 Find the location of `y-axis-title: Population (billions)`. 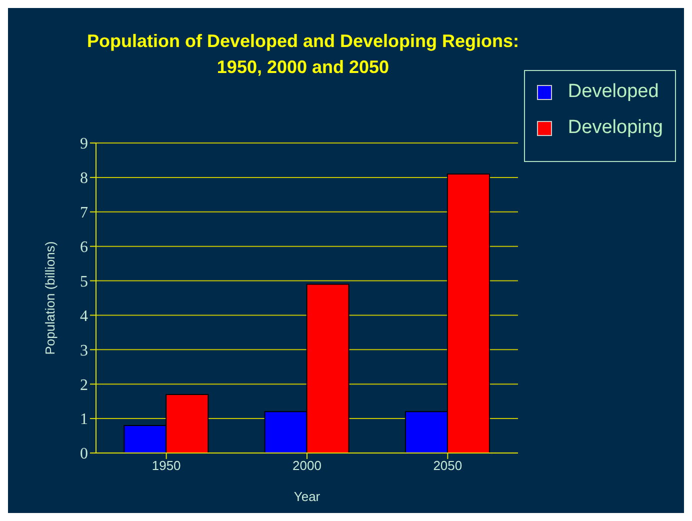

y-axis-title: Population (billions) is located at coordinates (50, 298).